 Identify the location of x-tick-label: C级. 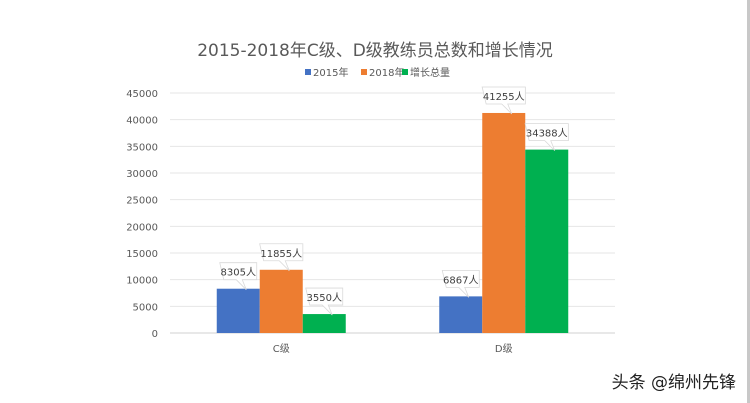
(281, 349).